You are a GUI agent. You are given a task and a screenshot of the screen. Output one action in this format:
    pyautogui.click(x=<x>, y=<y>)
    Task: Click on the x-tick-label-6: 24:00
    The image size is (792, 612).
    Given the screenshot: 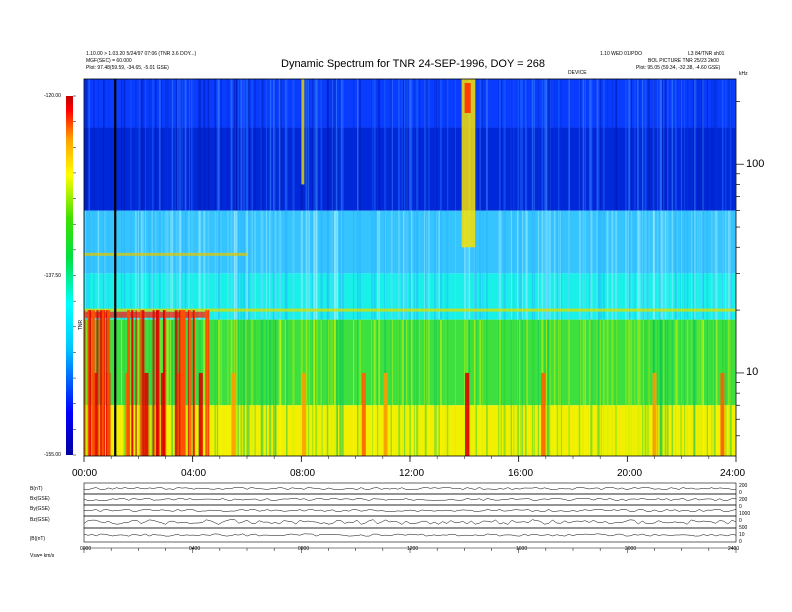 What is the action you would take?
    pyautogui.click(x=733, y=473)
    